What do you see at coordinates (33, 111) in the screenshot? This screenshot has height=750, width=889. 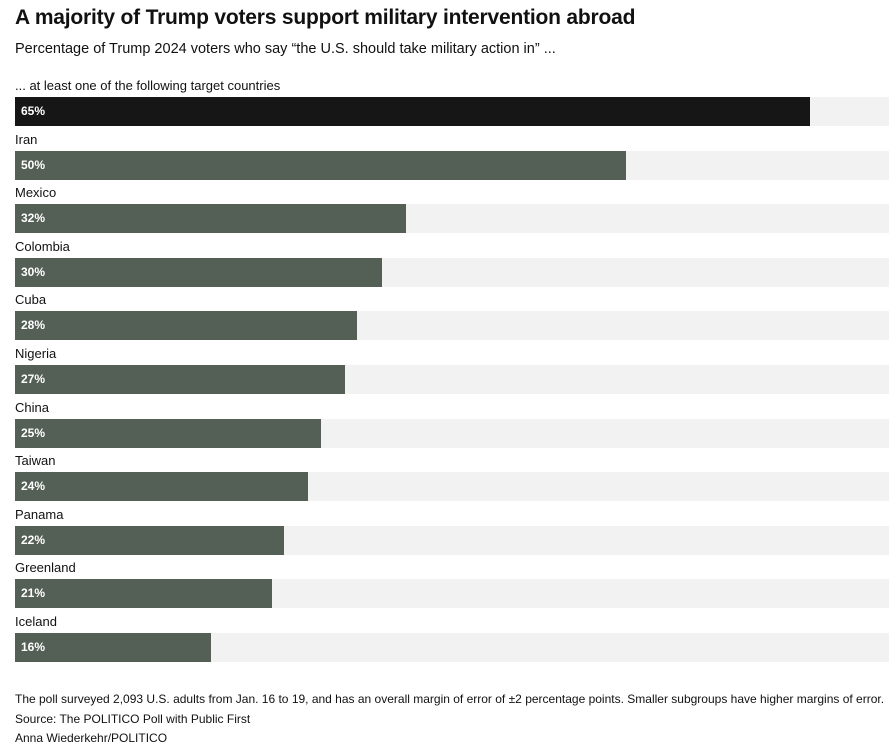 I see `bar-value-label: 65%` at bounding box center [33, 111].